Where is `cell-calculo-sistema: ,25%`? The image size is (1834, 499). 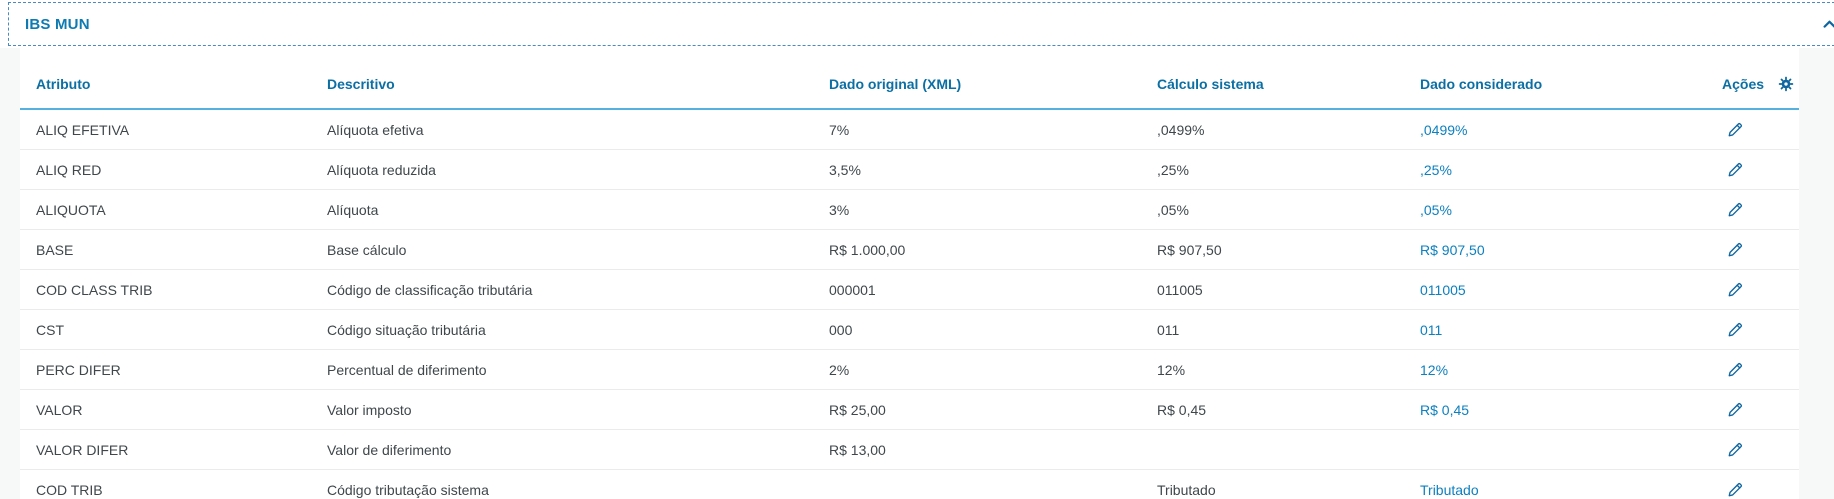 cell-calculo-sistema: ,25% is located at coordinates (1173, 169).